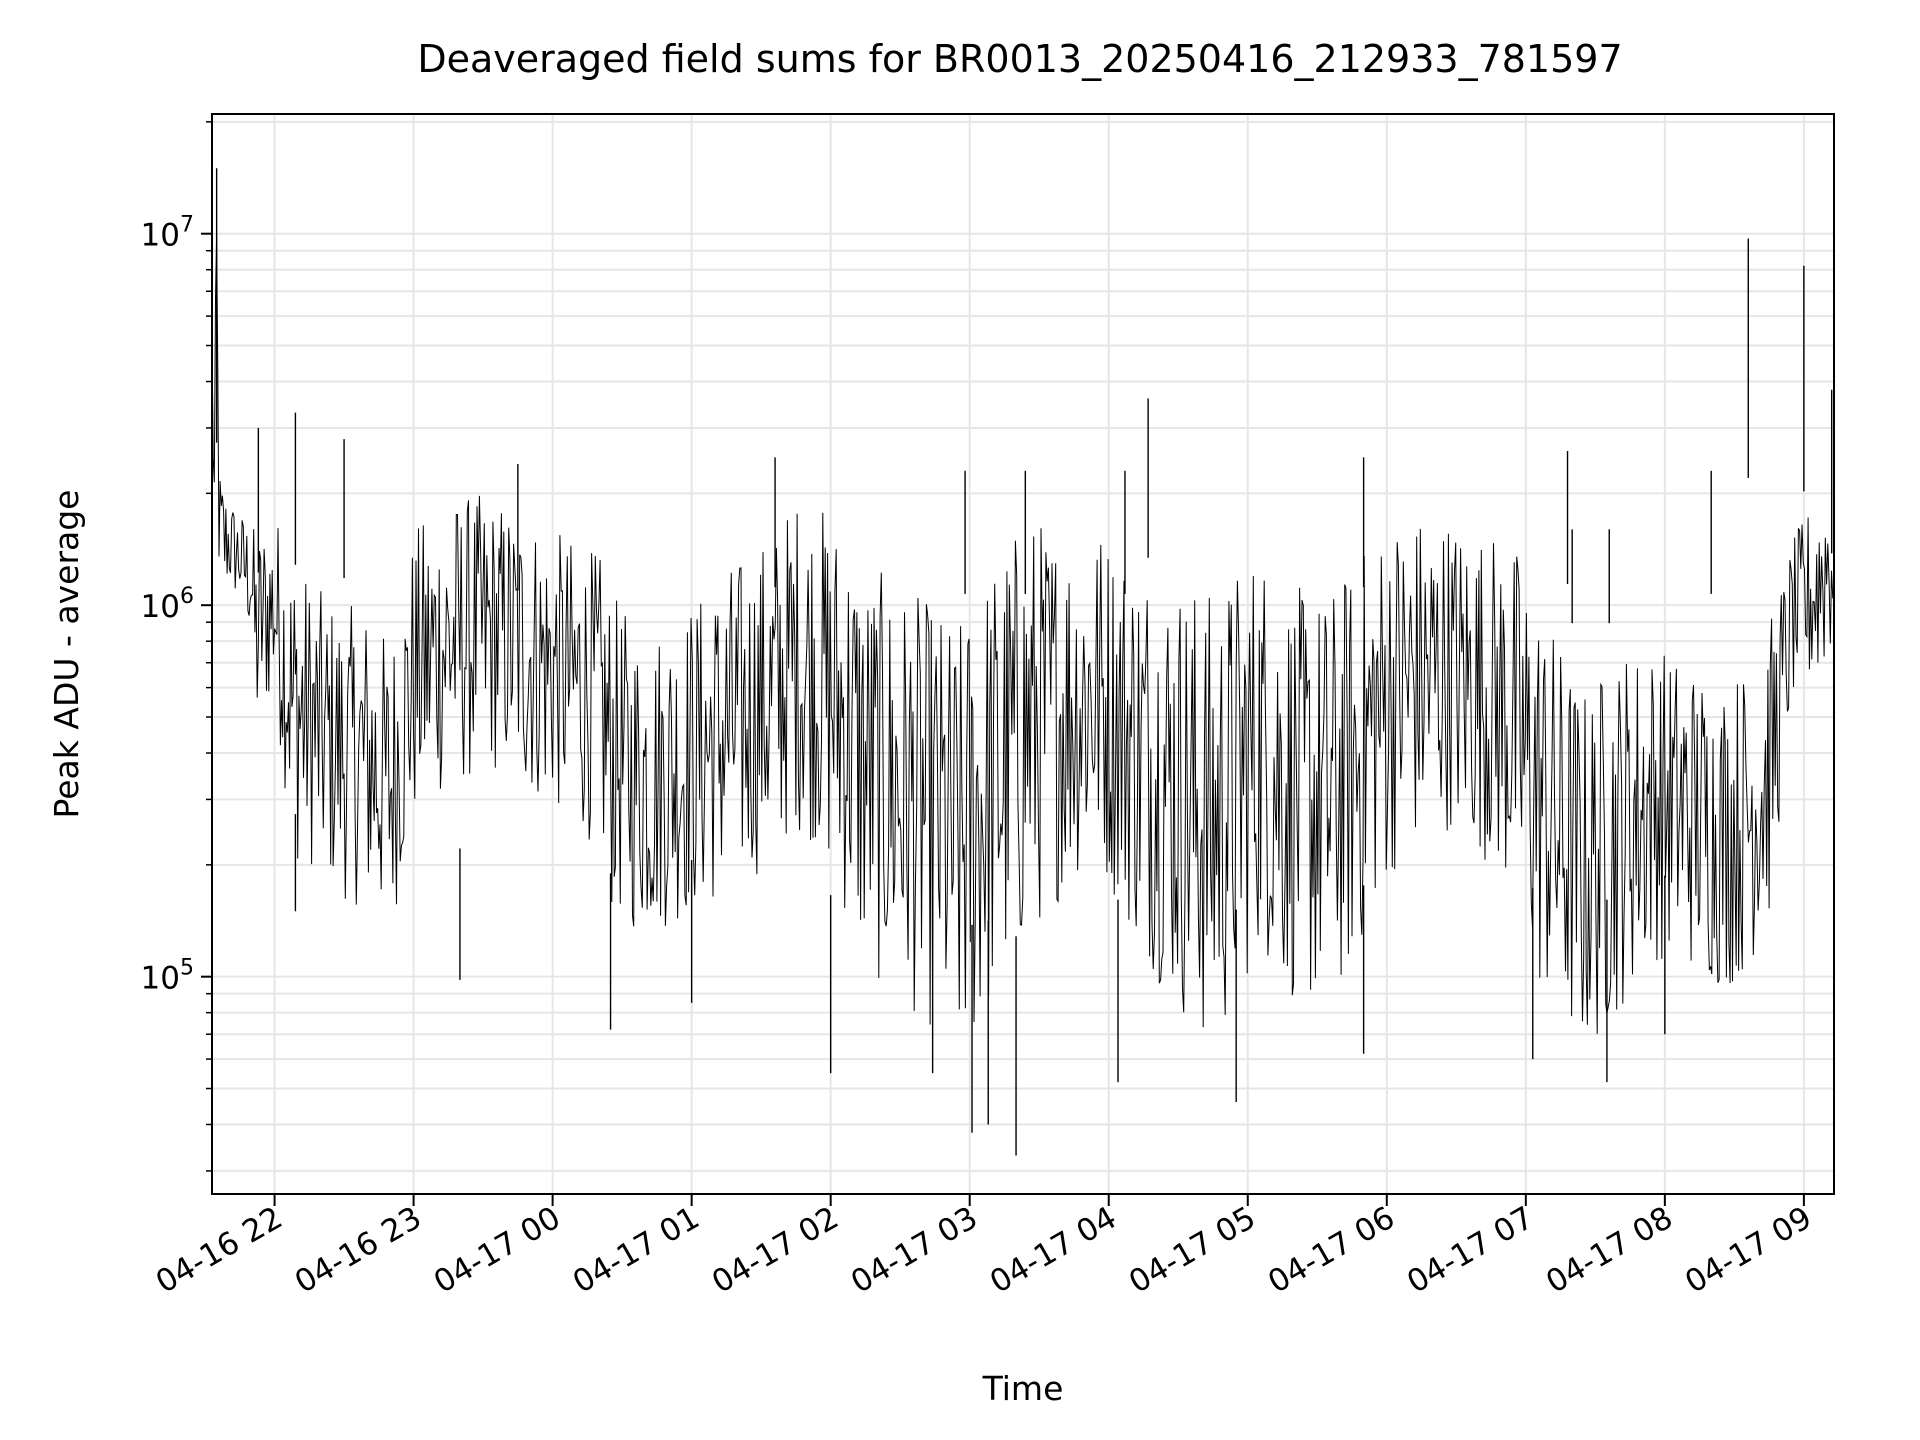 This screenshot has height=1440, width=1920. Describe the element at coordinates (1023, 1388) in the screenshot. I see `x-axis-label: Time` at that location.